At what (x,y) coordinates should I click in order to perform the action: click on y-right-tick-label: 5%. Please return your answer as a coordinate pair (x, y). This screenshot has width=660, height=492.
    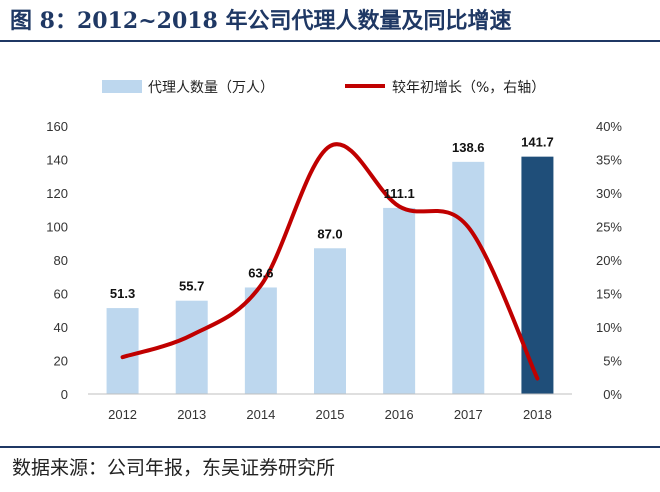
    Looking at the image, I should click on (612, 361).